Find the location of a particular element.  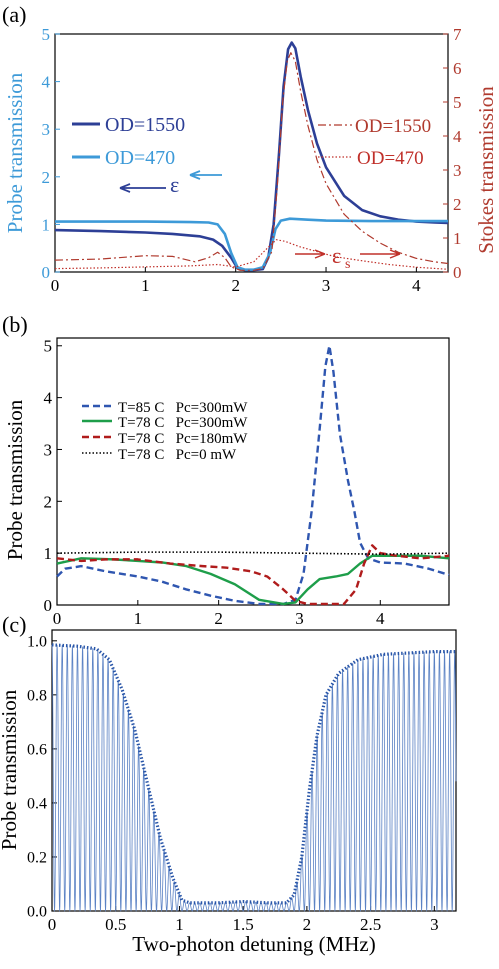

panel-b-y-tick-label: 2 is located at coordinates (48, 501).